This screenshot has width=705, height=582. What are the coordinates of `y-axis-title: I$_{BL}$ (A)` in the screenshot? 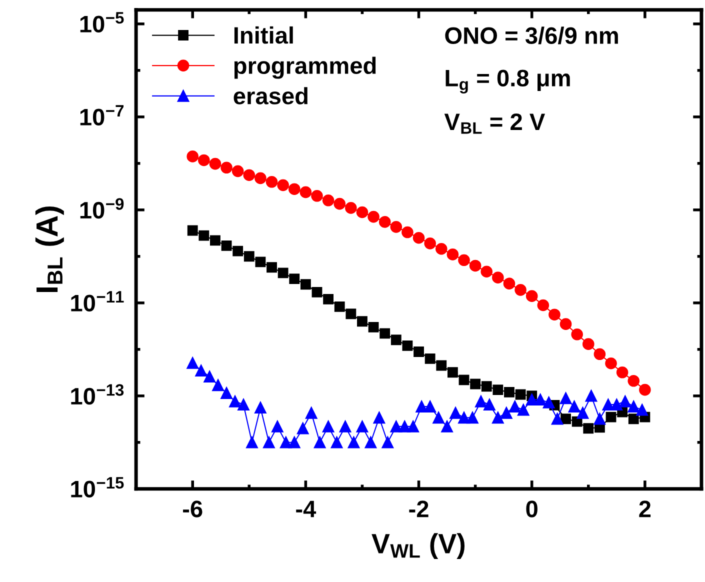 It's located at (49, 249).